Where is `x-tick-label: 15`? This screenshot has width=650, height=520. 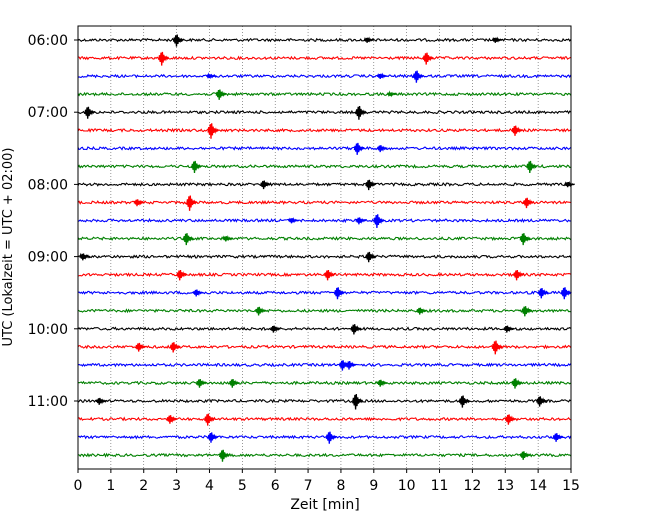
x-tick-label: 15 is located at coordinates (571, 486).